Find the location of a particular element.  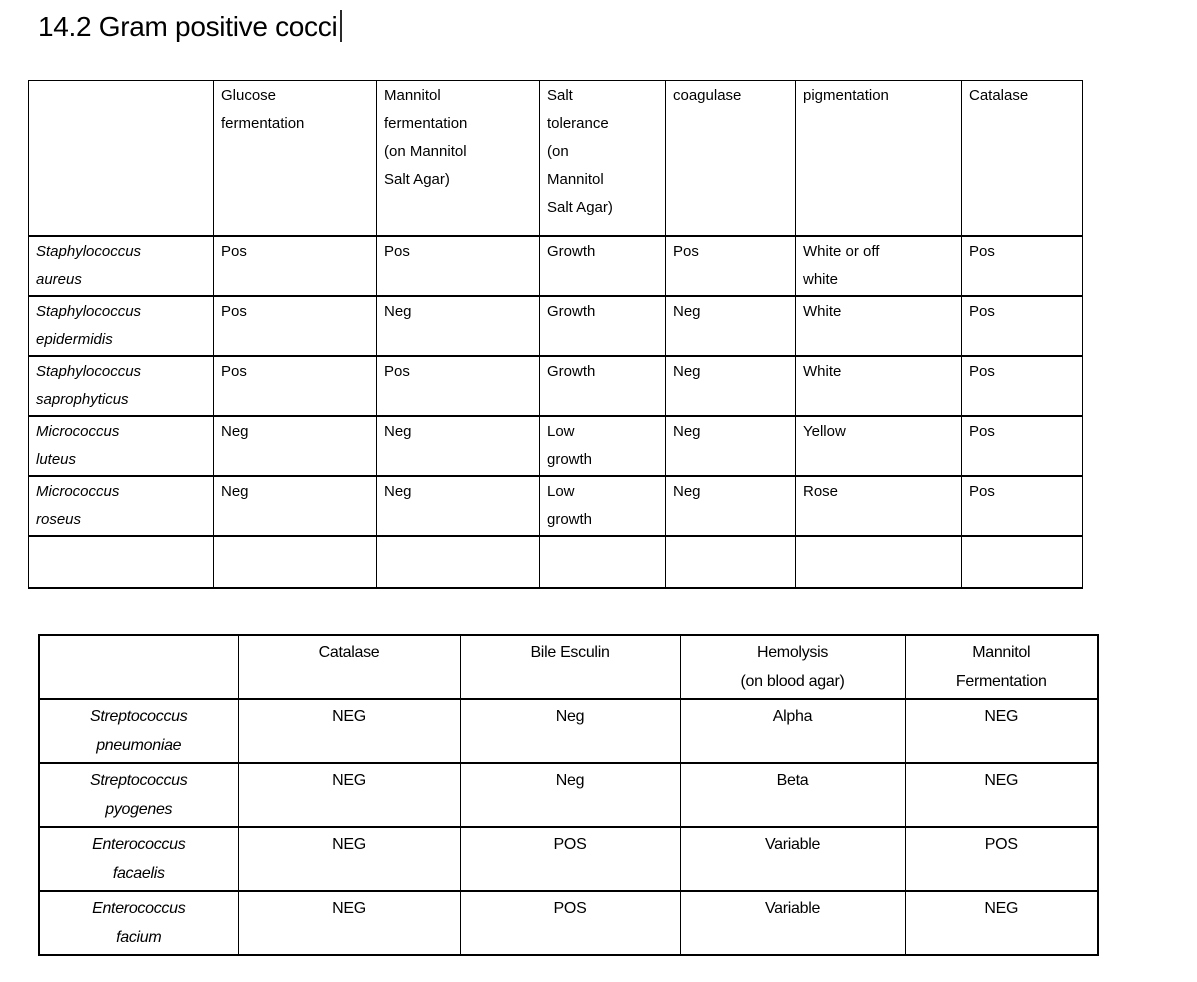

species-cell: Staphylococcus epidermidis is located at coordinates (121, 325).